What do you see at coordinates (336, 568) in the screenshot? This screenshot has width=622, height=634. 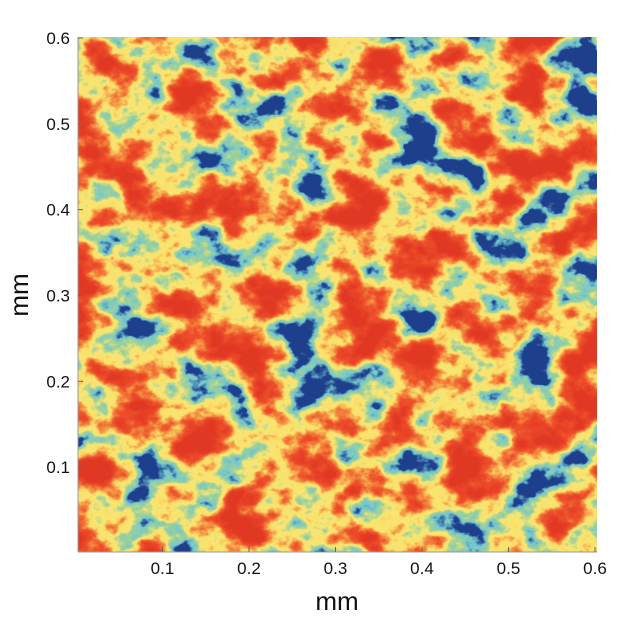 I see `x-tick-label: 0.3` at bounding box center [336, 568].